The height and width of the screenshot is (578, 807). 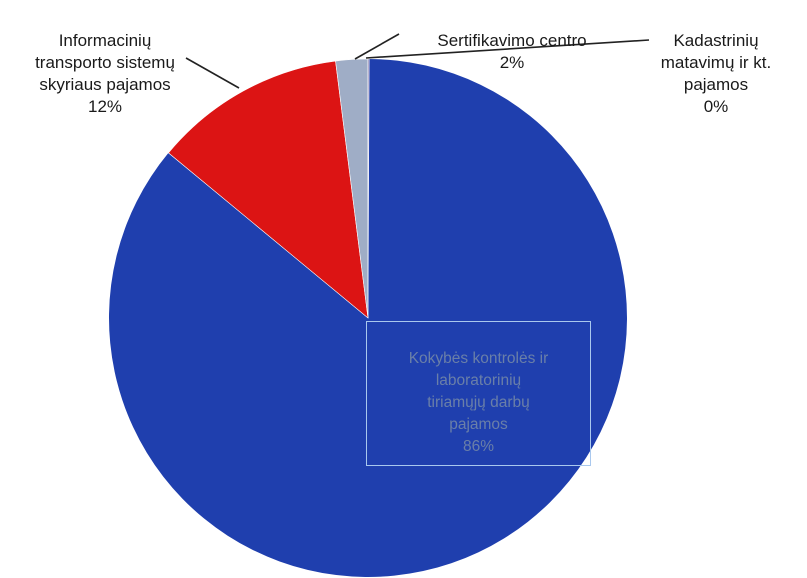 What do you see at coordinates (716, 73) in the screenshot?
I see `data-label-kadastriniu-matavimu: Kadastrinių matavimų ir kt. pajamos 0%` at bounding box center [716, 73].